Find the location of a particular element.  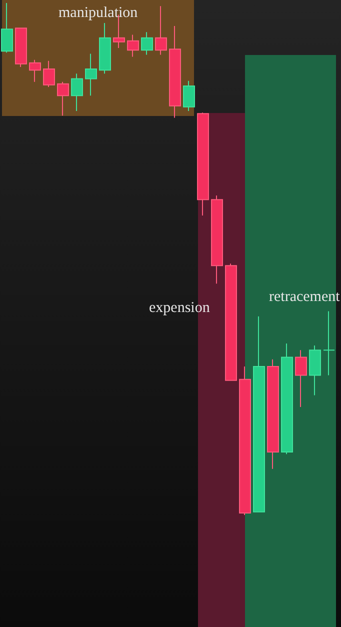

annotation: expension is located at coordinates (179, 308).